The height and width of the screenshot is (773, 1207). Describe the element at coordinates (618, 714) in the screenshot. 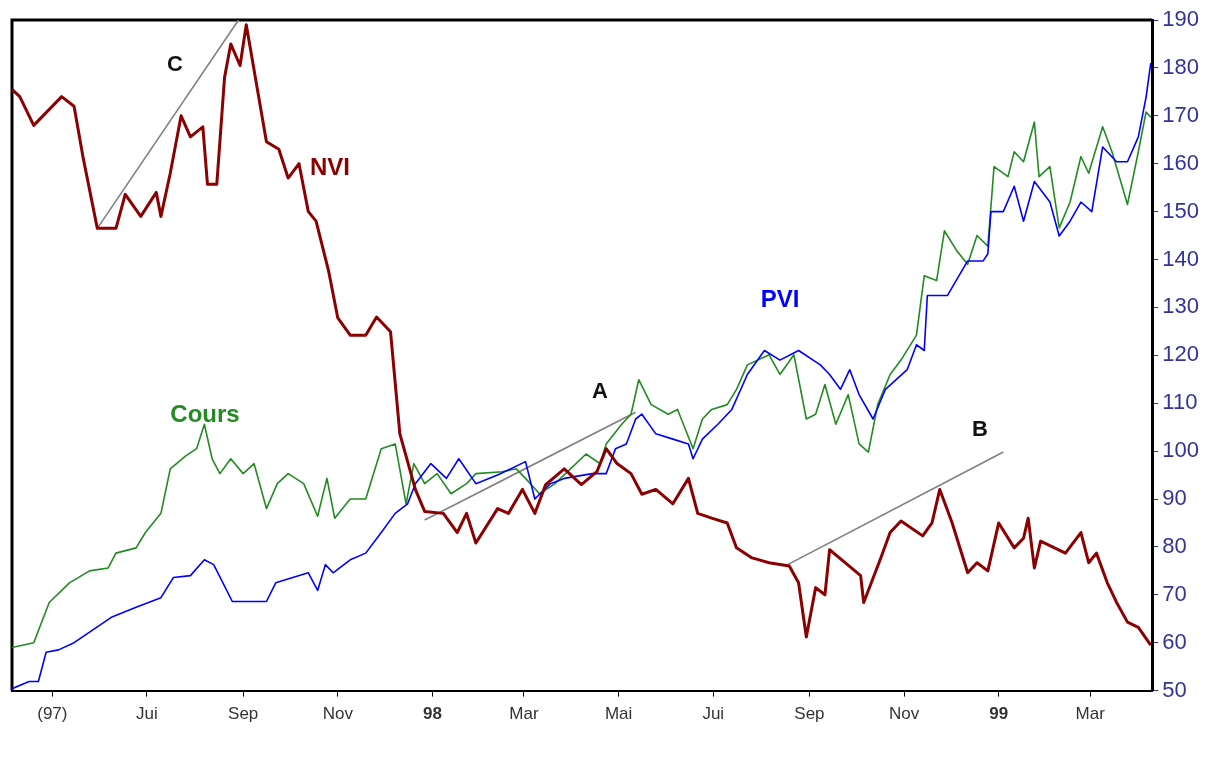

I see `x-tick-label: Mai` at that location.